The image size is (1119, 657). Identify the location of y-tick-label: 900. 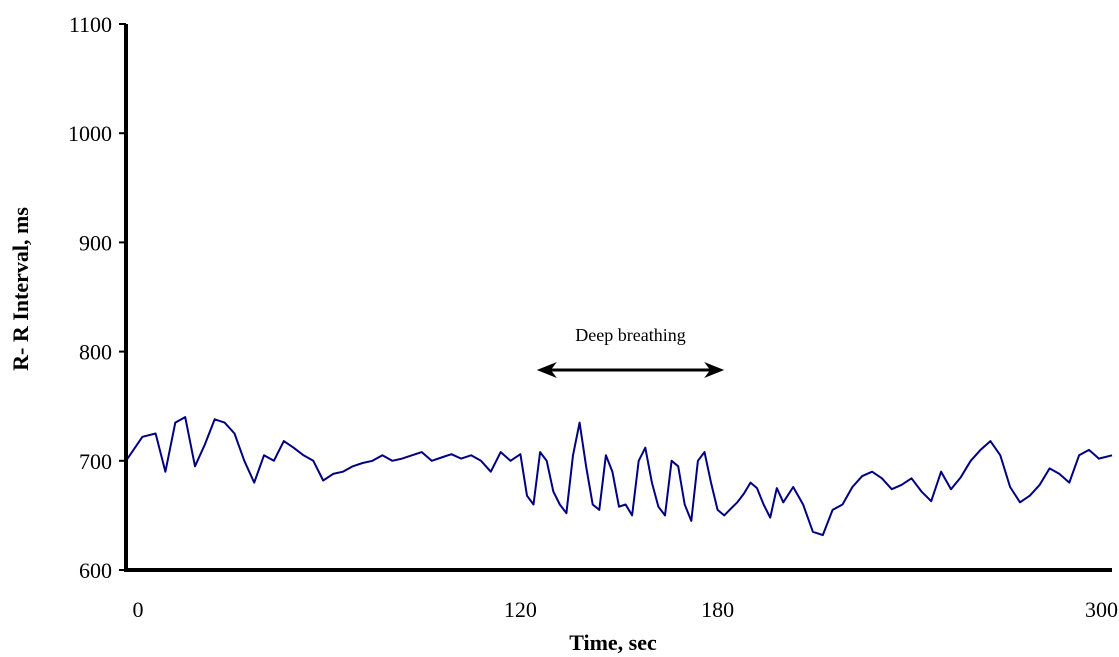
(95, 242).